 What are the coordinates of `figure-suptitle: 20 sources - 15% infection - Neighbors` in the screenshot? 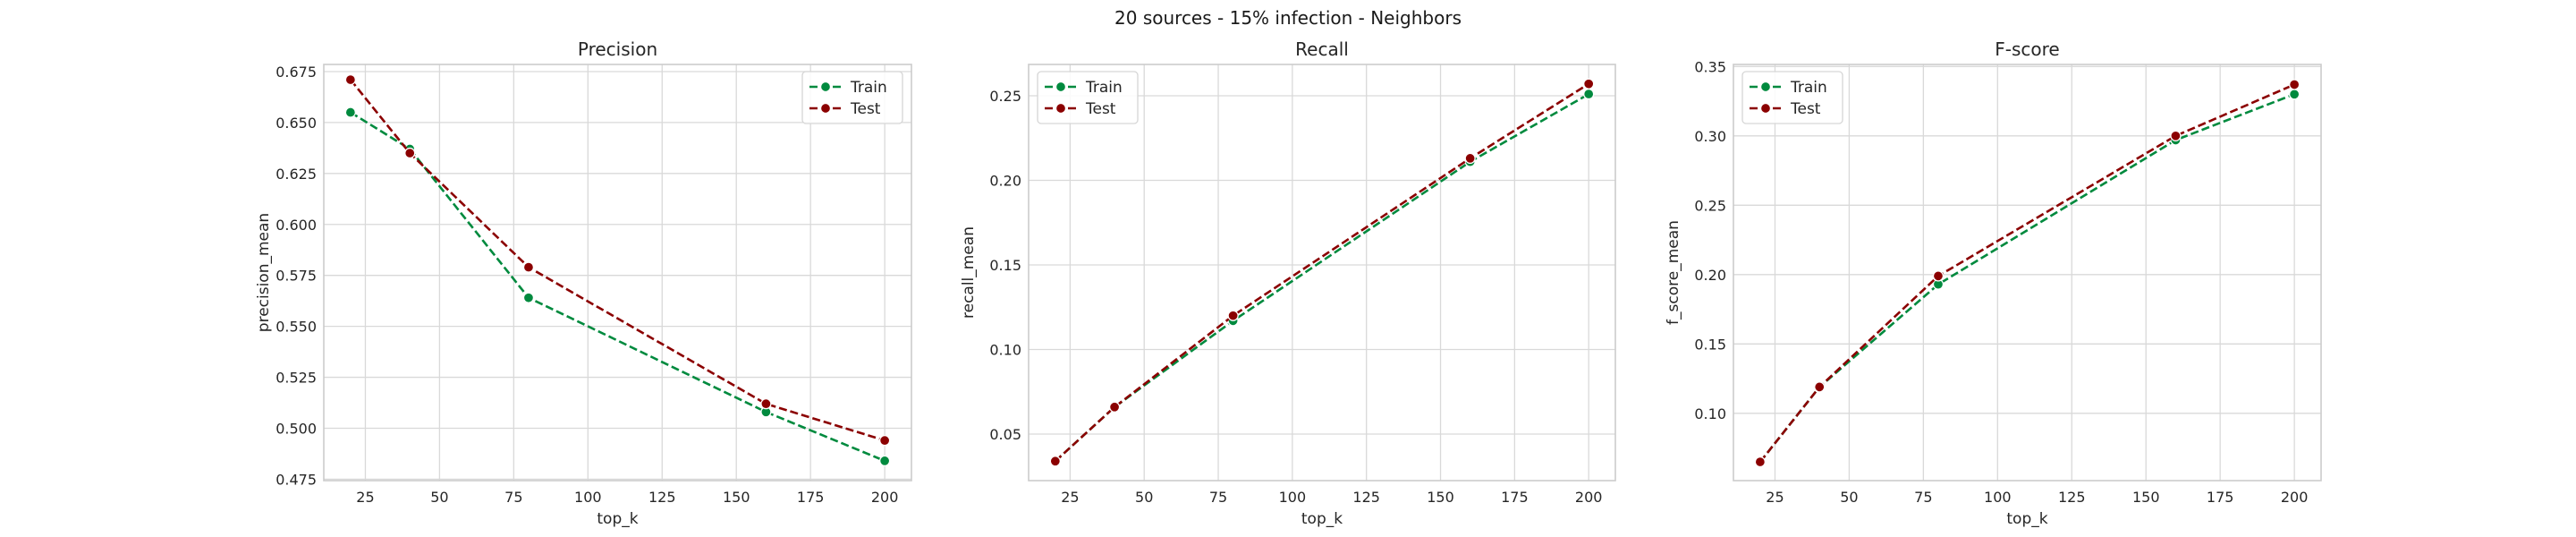 It's located at (1288, 18).